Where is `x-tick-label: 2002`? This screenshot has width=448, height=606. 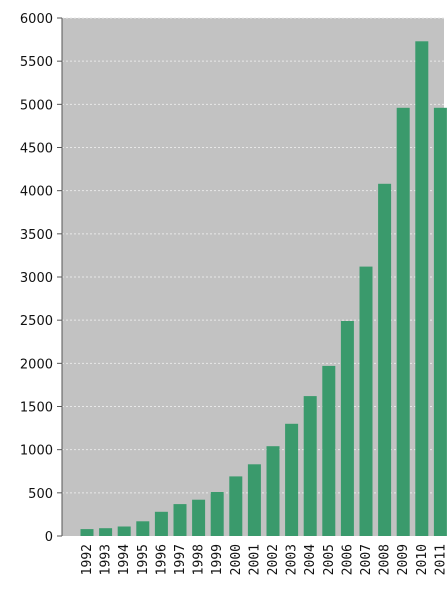 x-tick-label: 2002 is located at coordinates (273, 559).